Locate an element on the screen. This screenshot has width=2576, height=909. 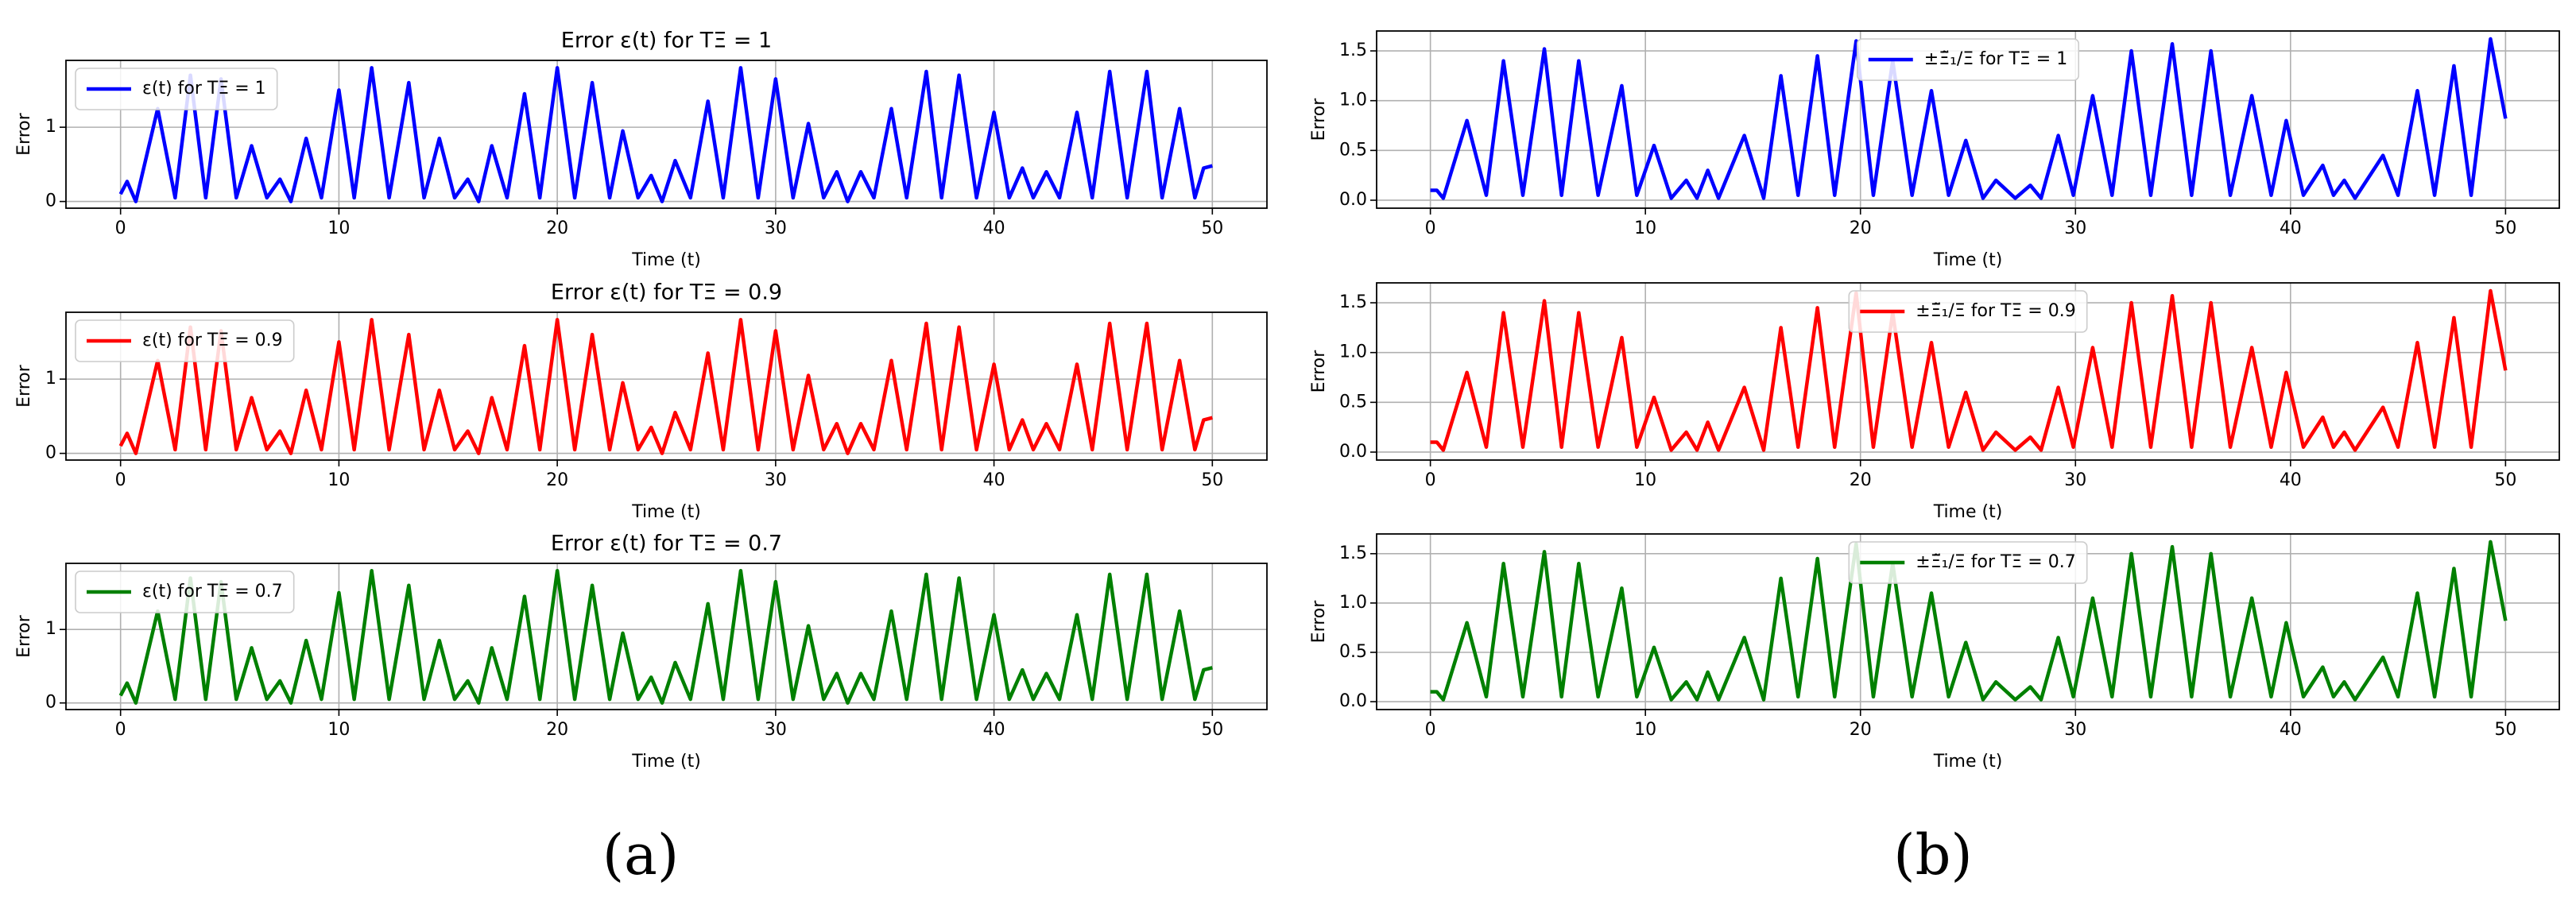
legend-label: ±Ξ̃₁/Ξ for TΞ = 0.9 is located at coordinates (1995, 311).